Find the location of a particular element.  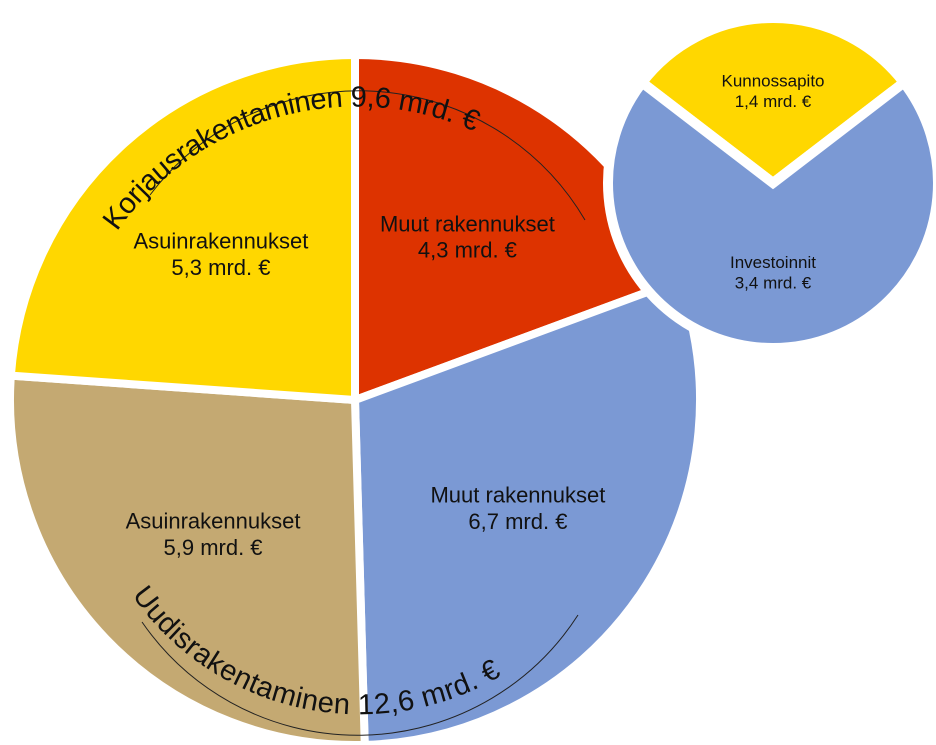

slice-label: Investoinnit is located at coordinates (773, 262).